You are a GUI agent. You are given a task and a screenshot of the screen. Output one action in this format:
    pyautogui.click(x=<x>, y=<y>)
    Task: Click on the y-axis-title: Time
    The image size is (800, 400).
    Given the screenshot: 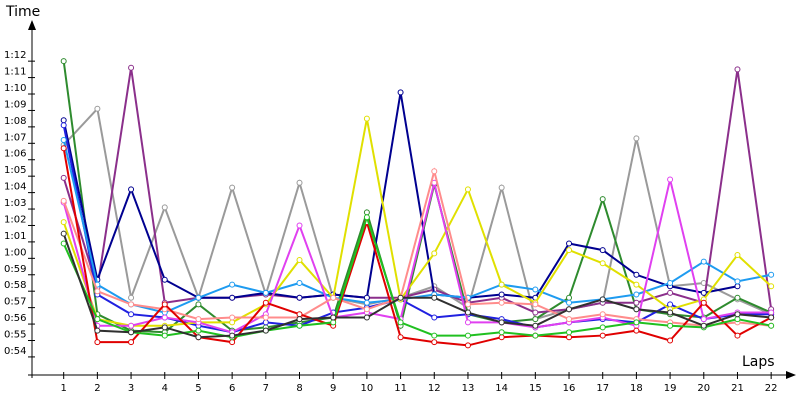 What is the action you would take?
    pyautogui.click(x=22, y=12)
    